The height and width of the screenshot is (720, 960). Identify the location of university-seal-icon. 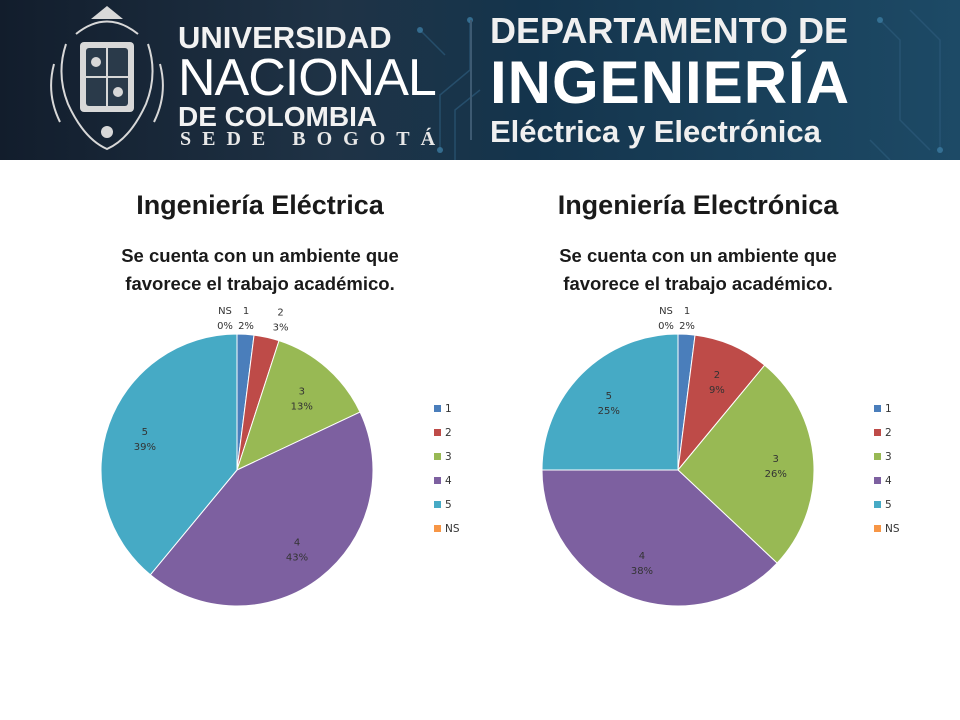
(107, 78).